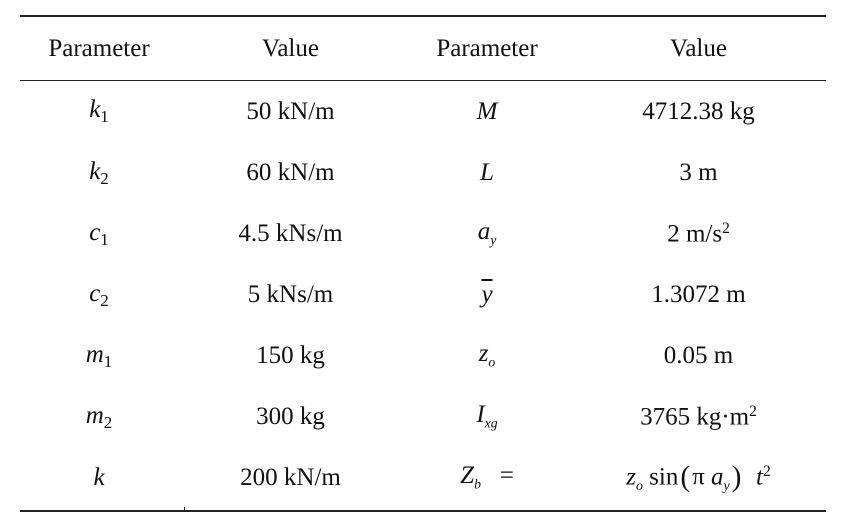 This screenshot has width=843, height=530. What do you see at coordinates (477, 484) in the screenshot?
I see `symbol-subscript: b` at bounding box center [477, 484].